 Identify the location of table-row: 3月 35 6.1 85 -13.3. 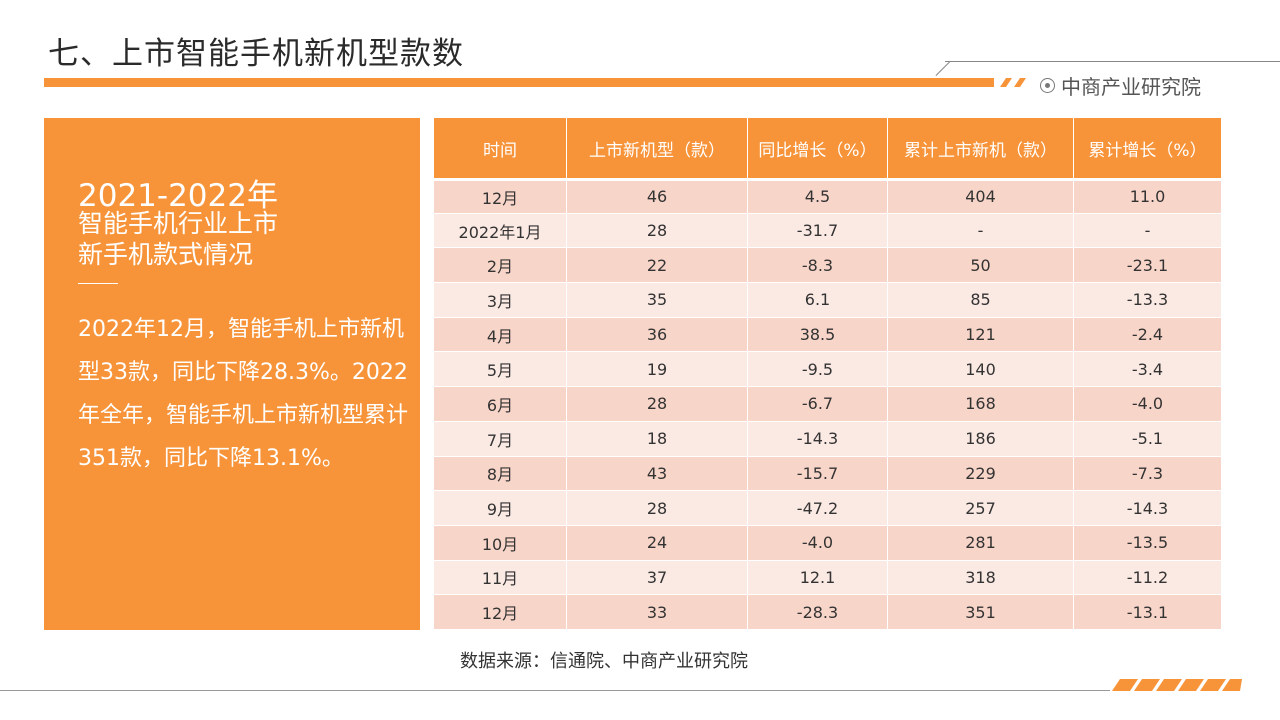
(827, 299).